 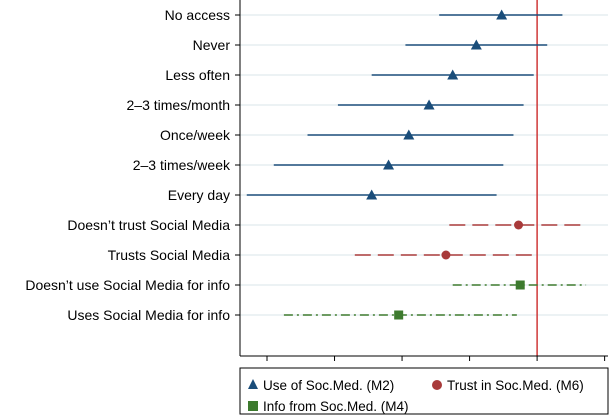 I want to click on category-label-doesnt-trust-social-media: Doesn’t trust Social Media, so click(x=148, y=225).